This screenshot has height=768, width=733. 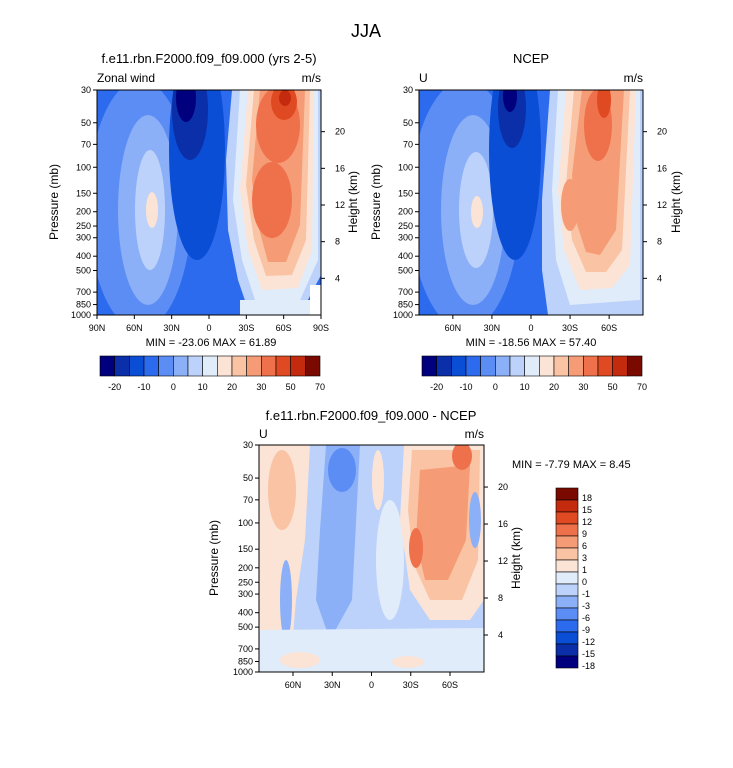 What do you see at coordinates (531, 343) in the screenshot?
I see `panel-ncep-min-max: MIN = -18.56 MAX = 57.40` at bounding box center [531, 343].